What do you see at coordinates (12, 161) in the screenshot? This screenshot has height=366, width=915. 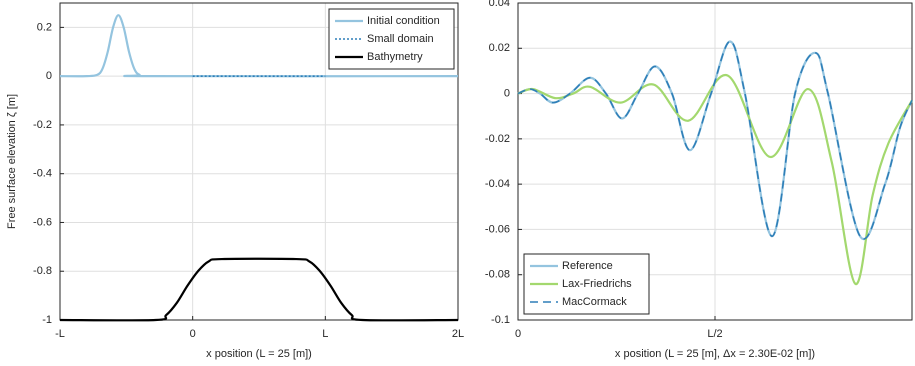 I see `y-axis-label: Free surface elevation ζ [m]` at bounding box center [12, 161].